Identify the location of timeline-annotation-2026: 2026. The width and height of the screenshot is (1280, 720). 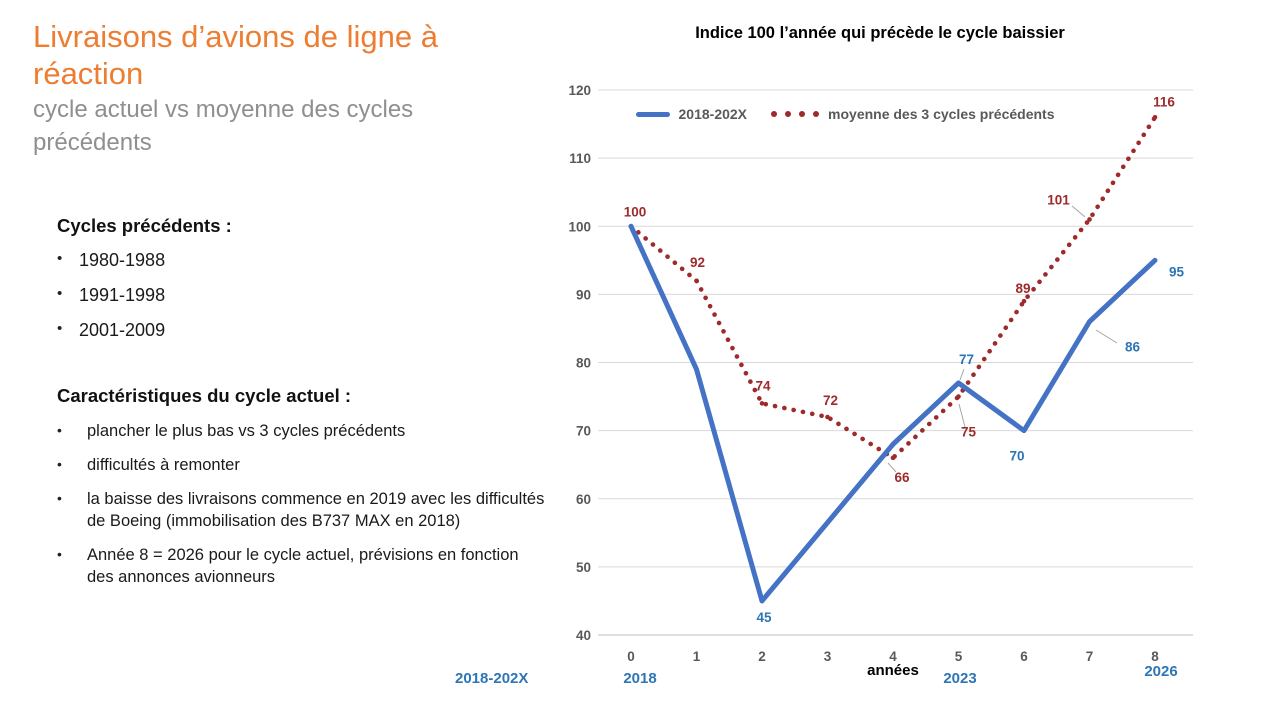
(1161, 671).